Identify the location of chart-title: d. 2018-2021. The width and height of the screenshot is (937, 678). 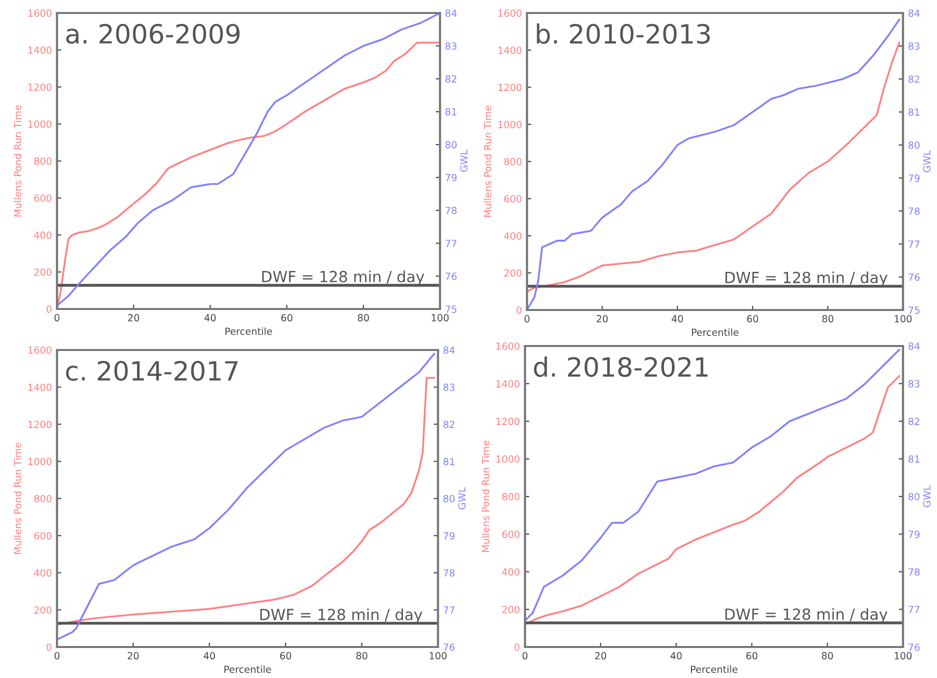
(621, 366).